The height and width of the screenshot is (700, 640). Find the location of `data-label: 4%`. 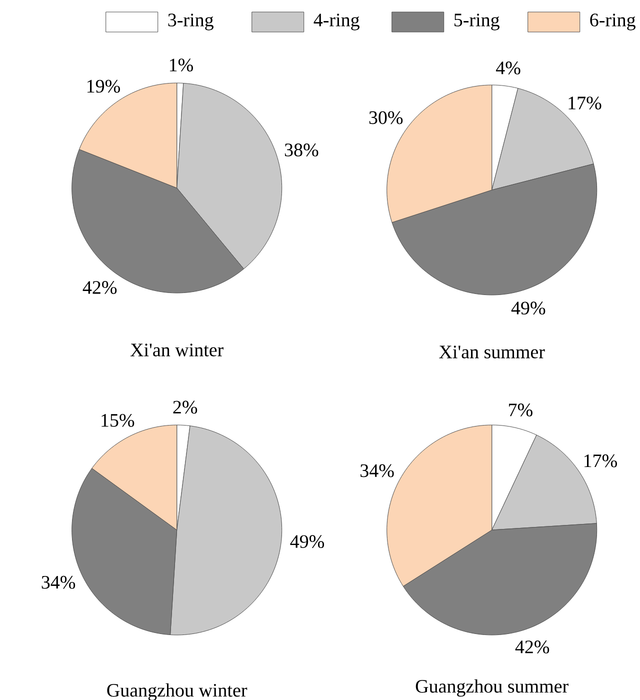

data-label: 4% is located at coordinates (508, 68).